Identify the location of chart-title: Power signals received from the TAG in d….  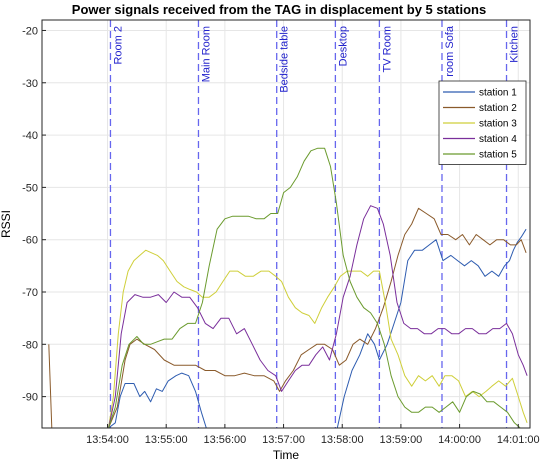
(279, 9).